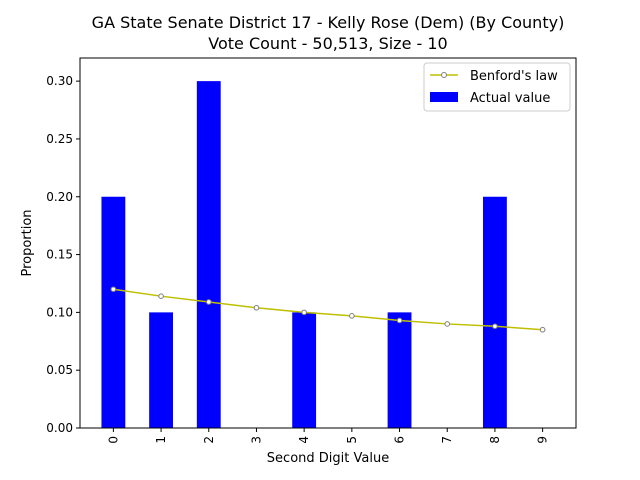  What do you see at coordinates (304, 440) in the screenshot?
I see `x-tick-label-4: 4` at bounding box center [304, 440].